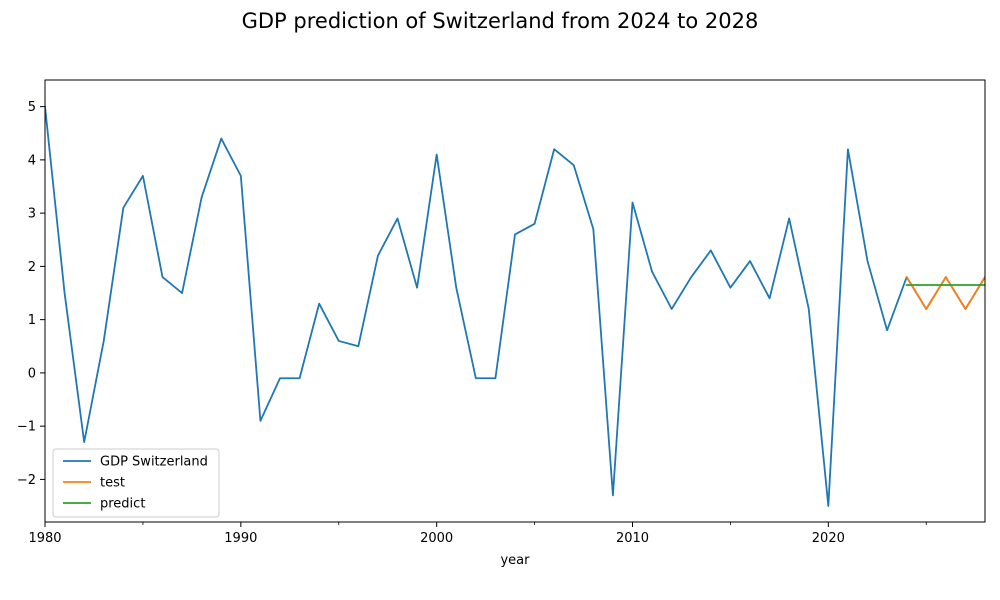 The image size is (1000, 600). What do you see at coordinates (945, 292) in the screenshot?
I see `series-line-test` at bounding box center [945, 292].